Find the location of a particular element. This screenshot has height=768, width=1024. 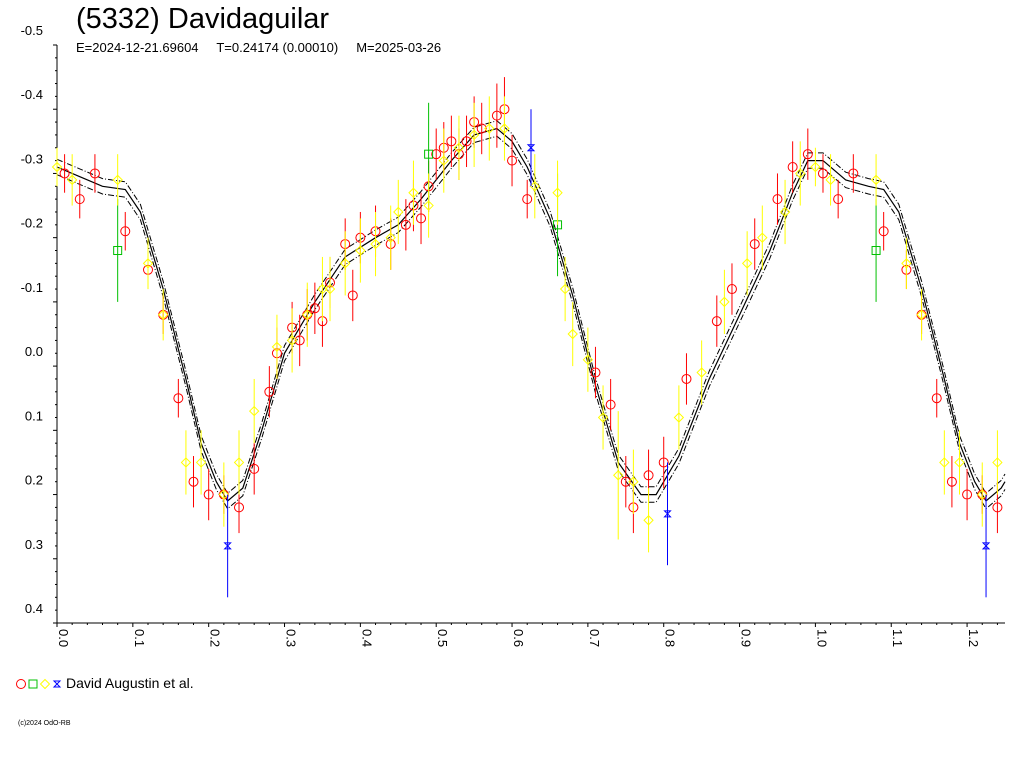

y-tick-label: -0.1 is located at coordinates (32, 287).